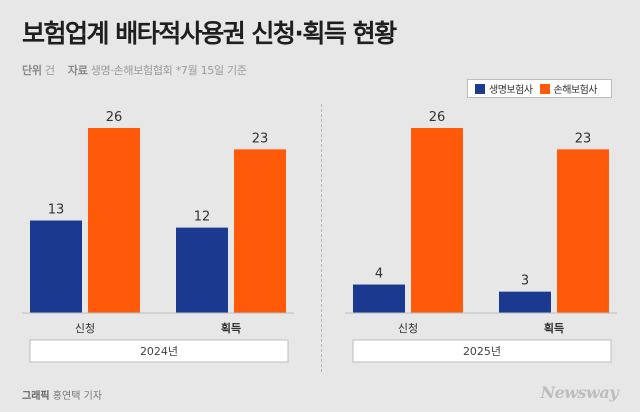  I want to click on data-label: 13, so click(56, 210).